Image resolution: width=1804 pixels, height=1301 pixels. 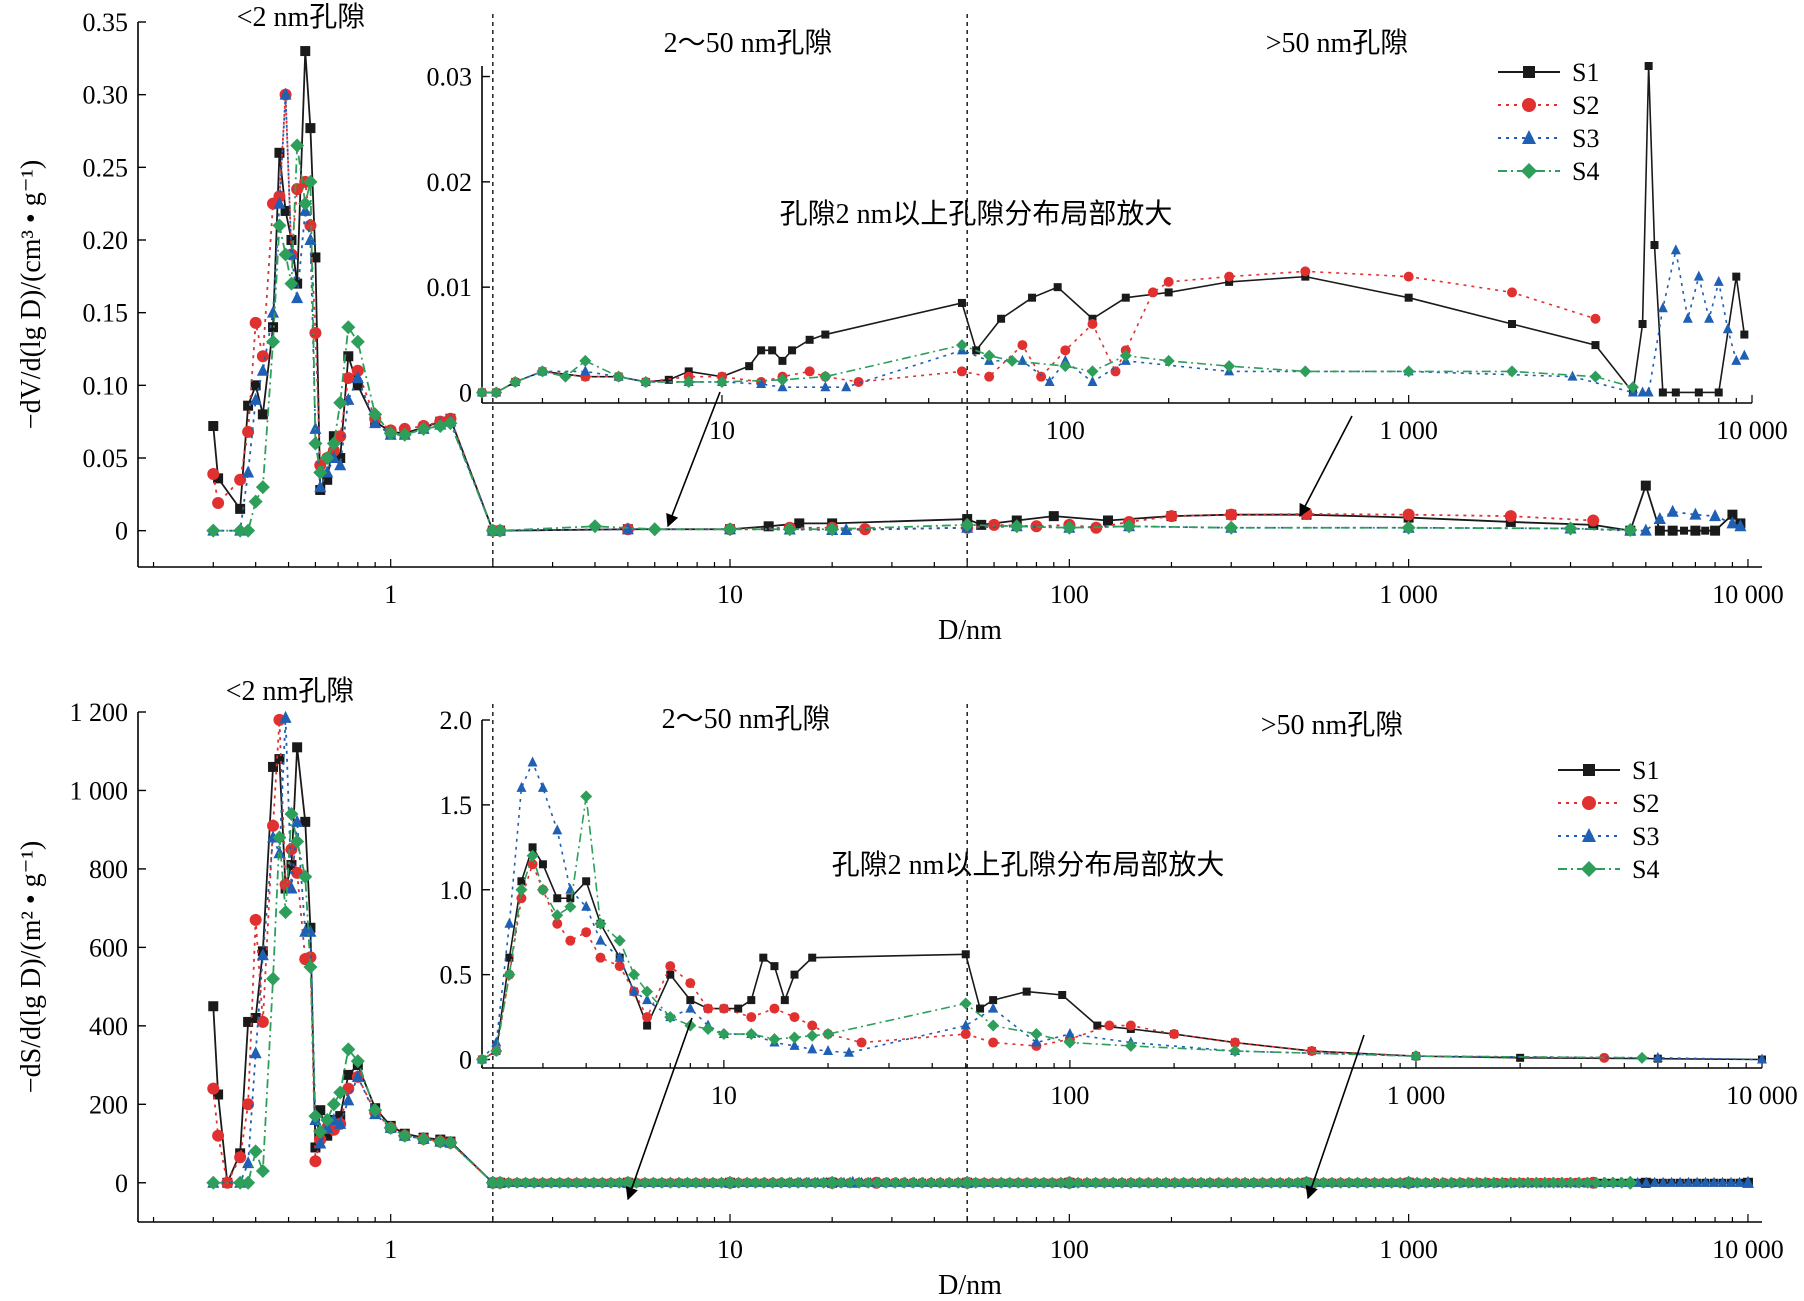 What do you see at coordinates (1069, 1249) in the screenshot?
I see `x-tick-label: 100` at bounding box center [1069, 1249].